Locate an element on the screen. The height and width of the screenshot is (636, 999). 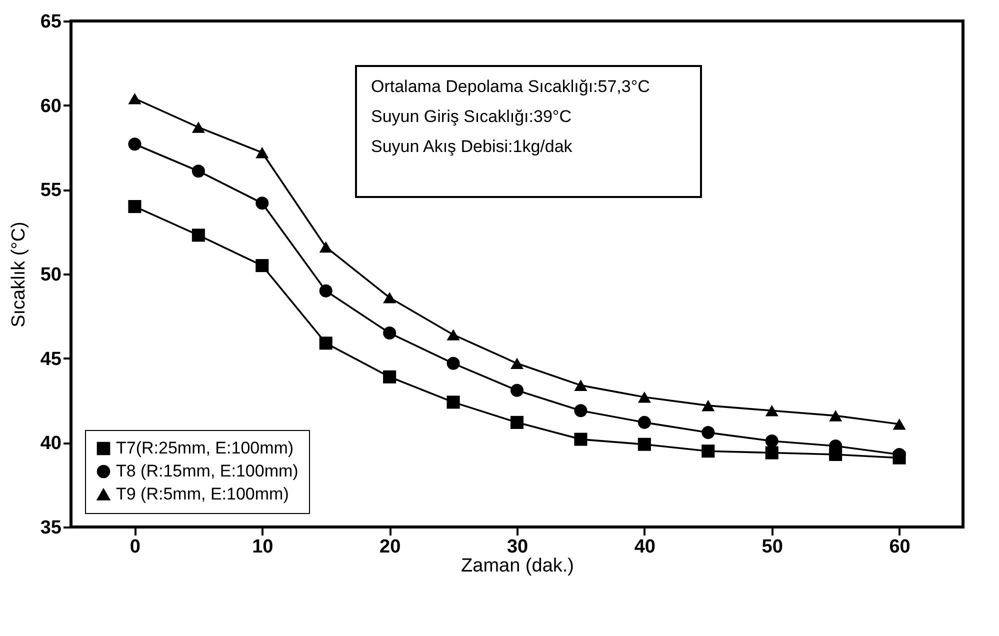
x-tick-label: 40 is located at coordinates (645, 547).